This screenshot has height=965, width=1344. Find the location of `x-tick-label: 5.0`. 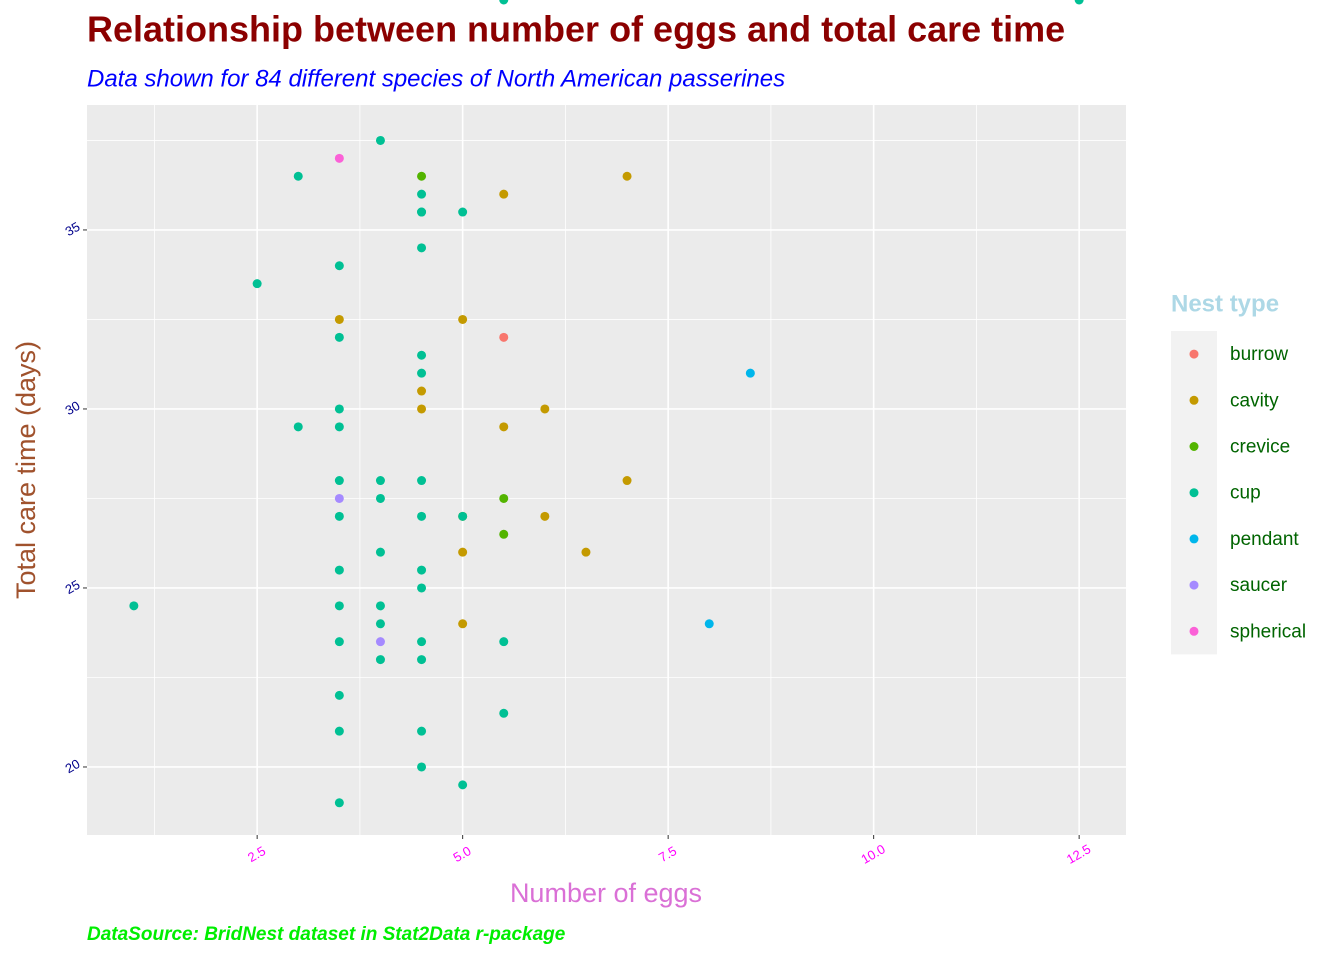

x-tick-label: 5.0 is located at coordinates (462, 854).